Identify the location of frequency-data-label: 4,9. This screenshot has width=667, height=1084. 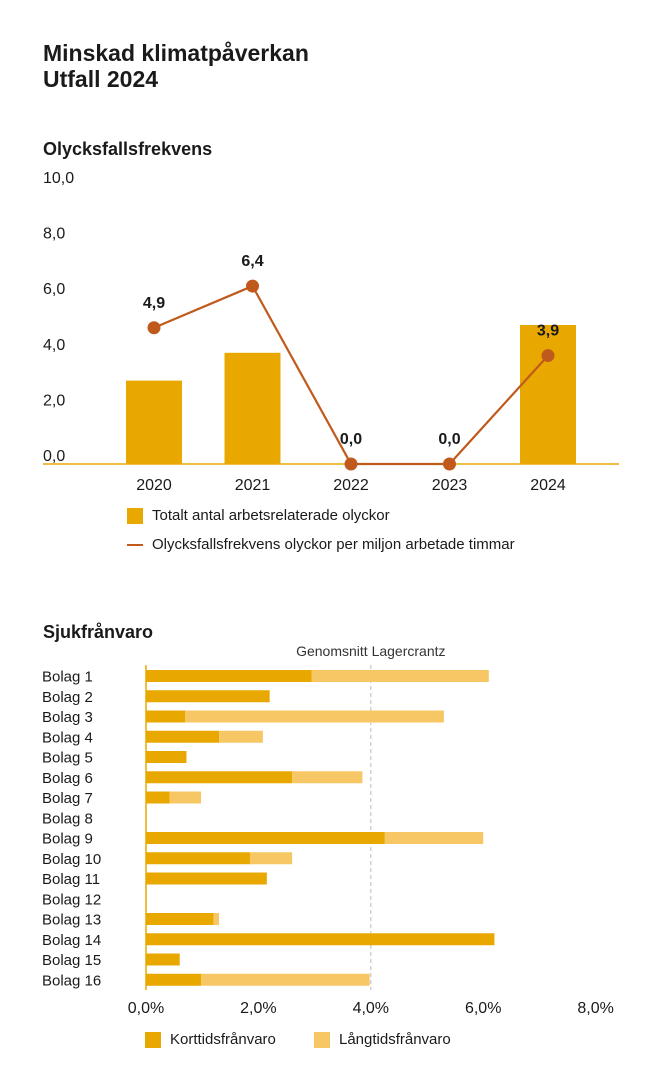
(154, 303).